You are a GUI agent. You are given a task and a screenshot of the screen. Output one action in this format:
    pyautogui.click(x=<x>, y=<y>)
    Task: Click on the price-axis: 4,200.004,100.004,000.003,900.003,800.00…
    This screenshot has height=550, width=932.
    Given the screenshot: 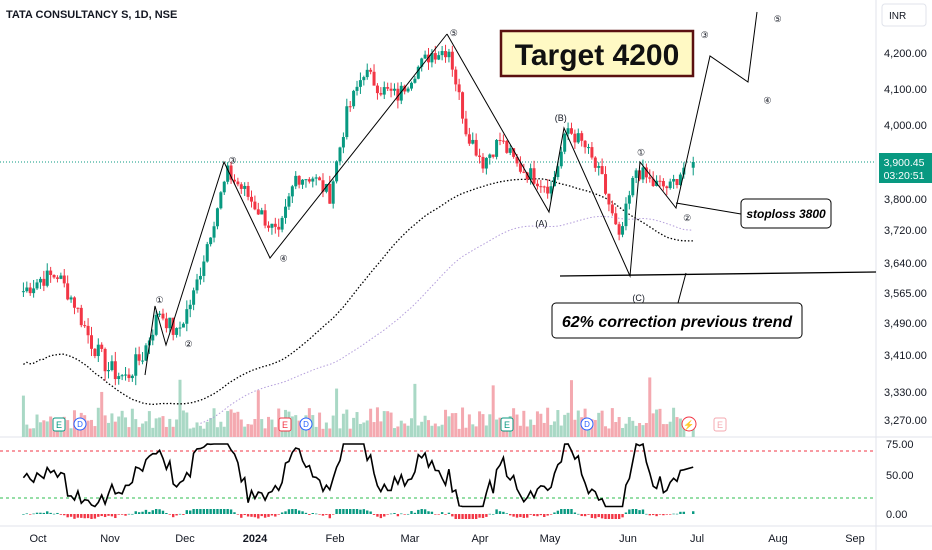 What is the action you would take?
    pyautogui.click(x=905, y=237)
    